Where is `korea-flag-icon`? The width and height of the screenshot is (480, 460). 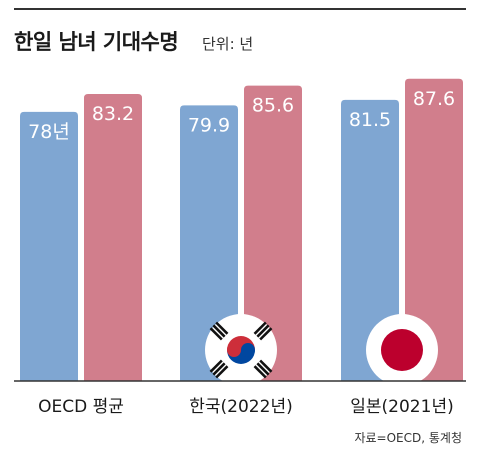 korea-flag-icon is located at coordinates (241, 350).